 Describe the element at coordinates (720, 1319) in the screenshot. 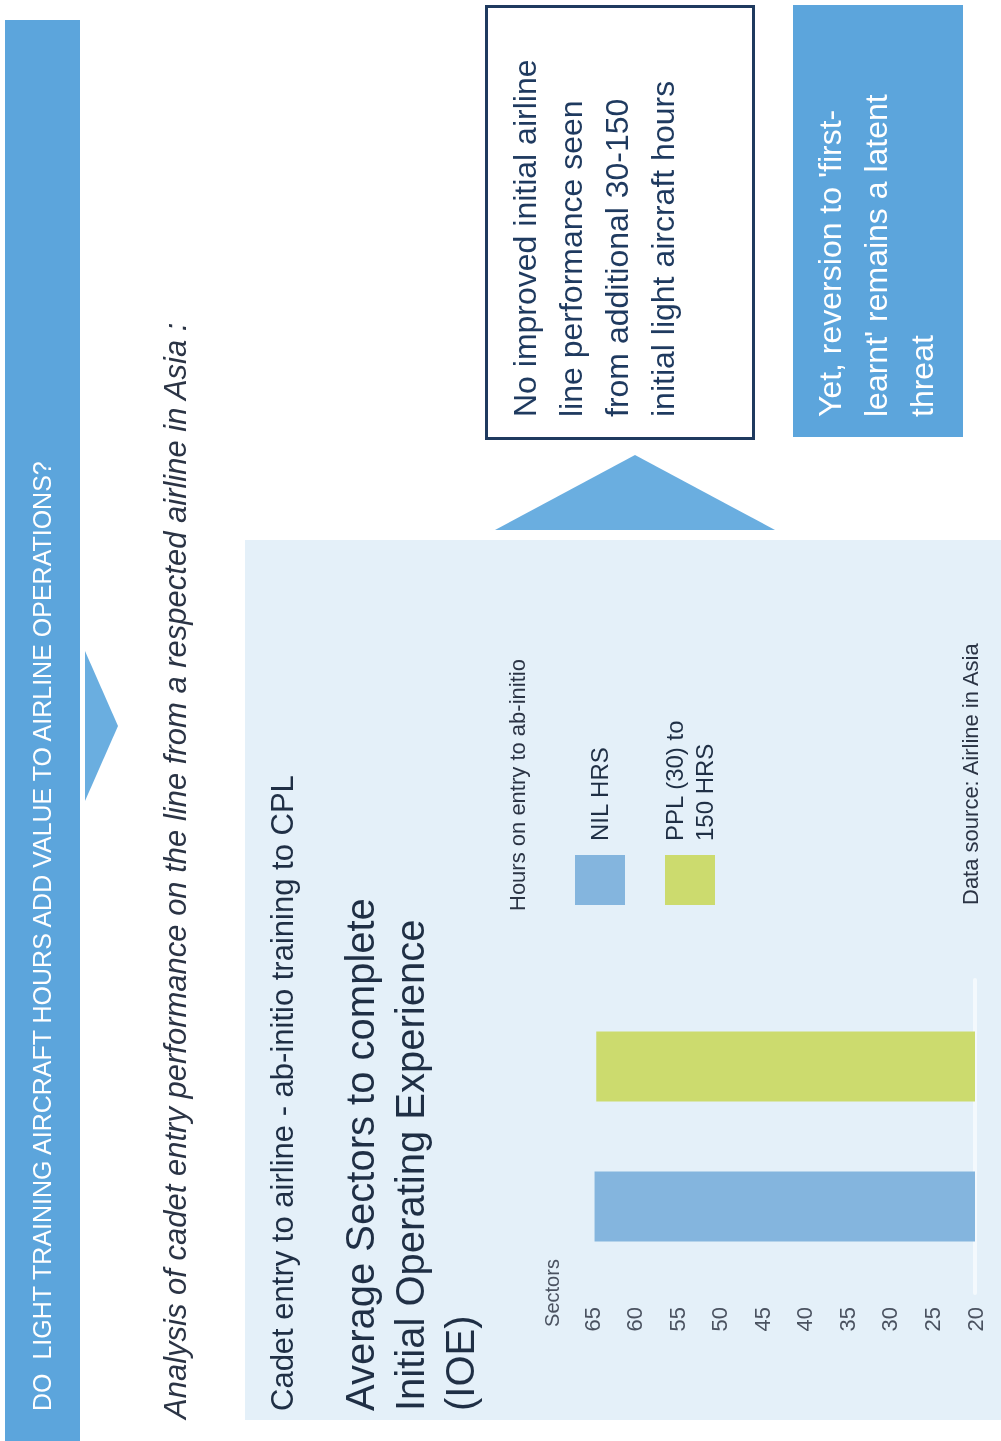

I see `x-tick-label: 50` at that location.